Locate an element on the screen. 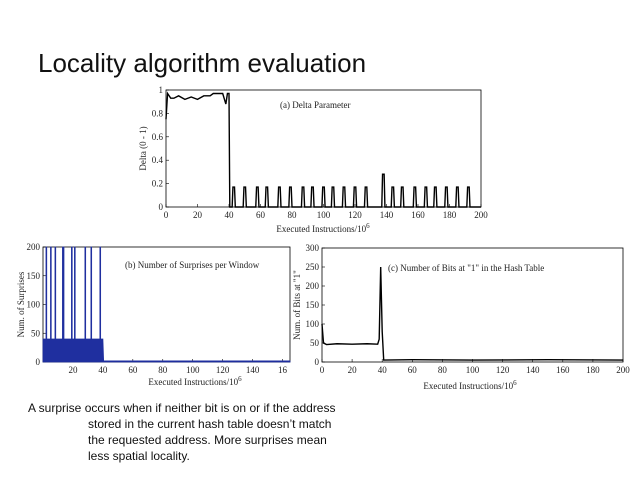 The image size is (638, 478). y-axis-label: Delta (0 - 1) is located at coordinates (143, 148).